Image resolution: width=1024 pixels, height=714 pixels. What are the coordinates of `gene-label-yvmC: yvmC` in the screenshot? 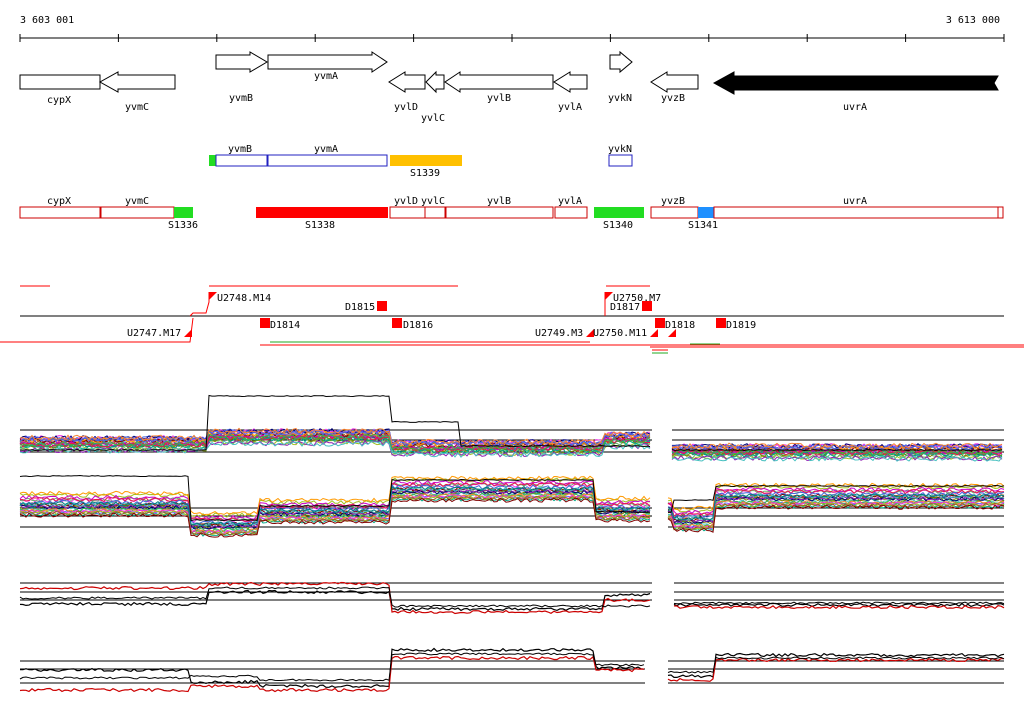 It's located at (137, 107).